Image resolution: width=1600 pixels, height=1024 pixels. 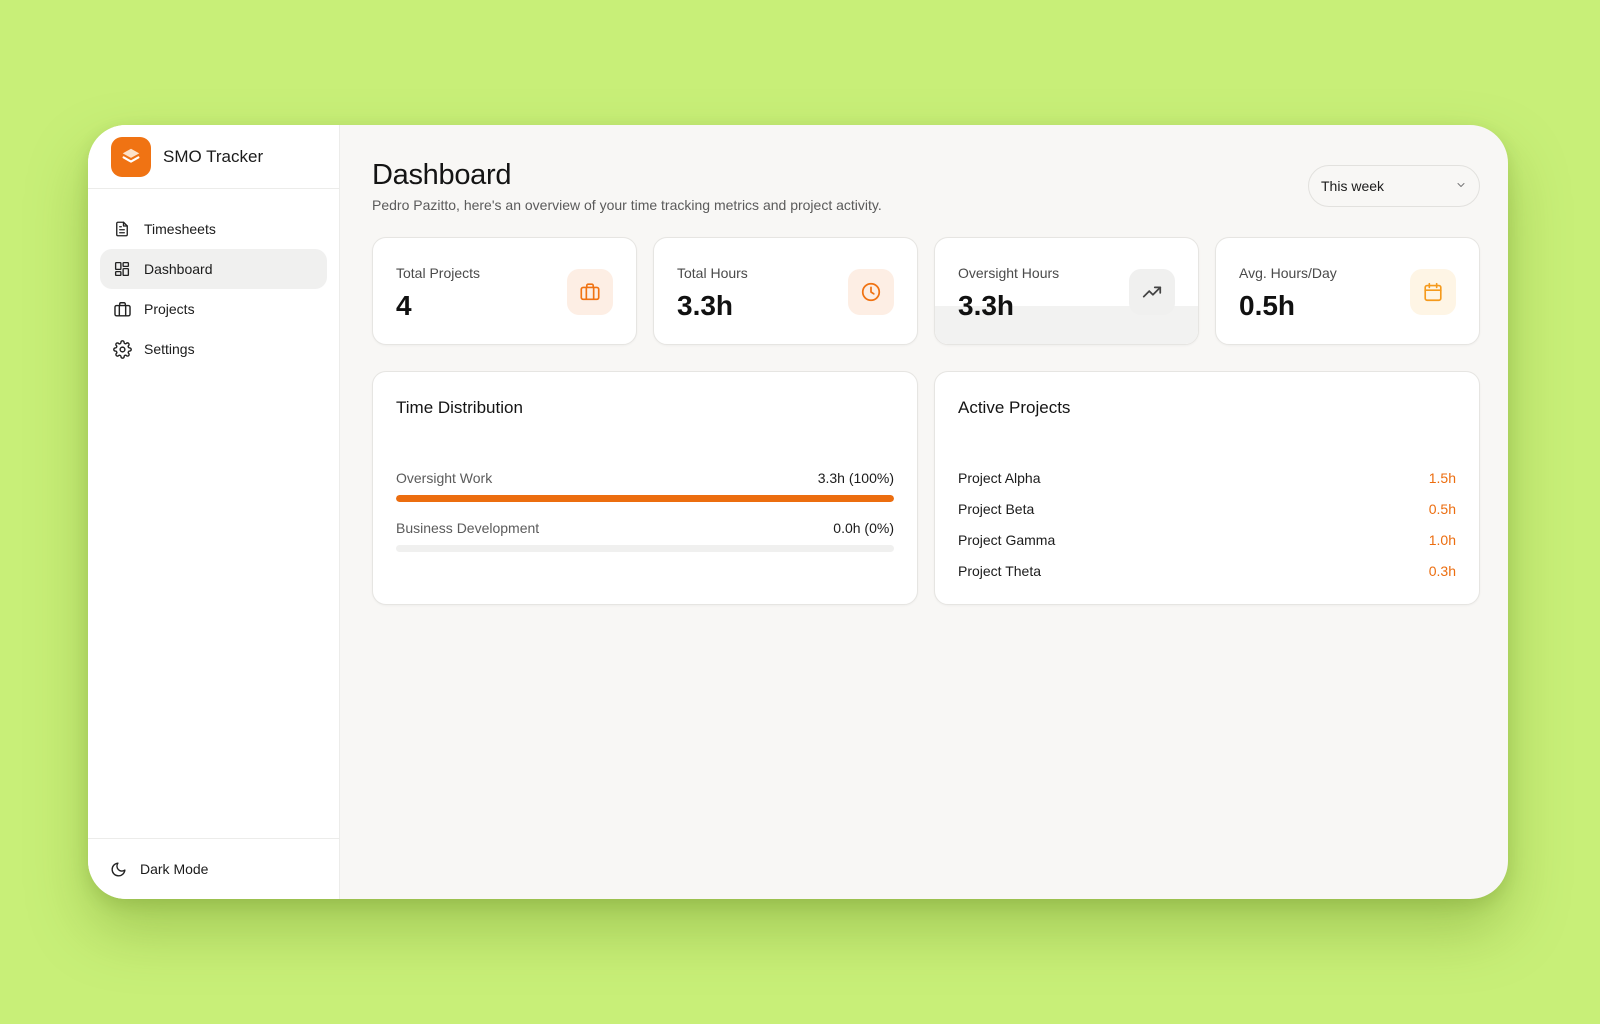 What do you see at coordinates (169, 349) in the screenshot?
I see `sidebar-item-label: Settings` at bounding box center [169, 349].